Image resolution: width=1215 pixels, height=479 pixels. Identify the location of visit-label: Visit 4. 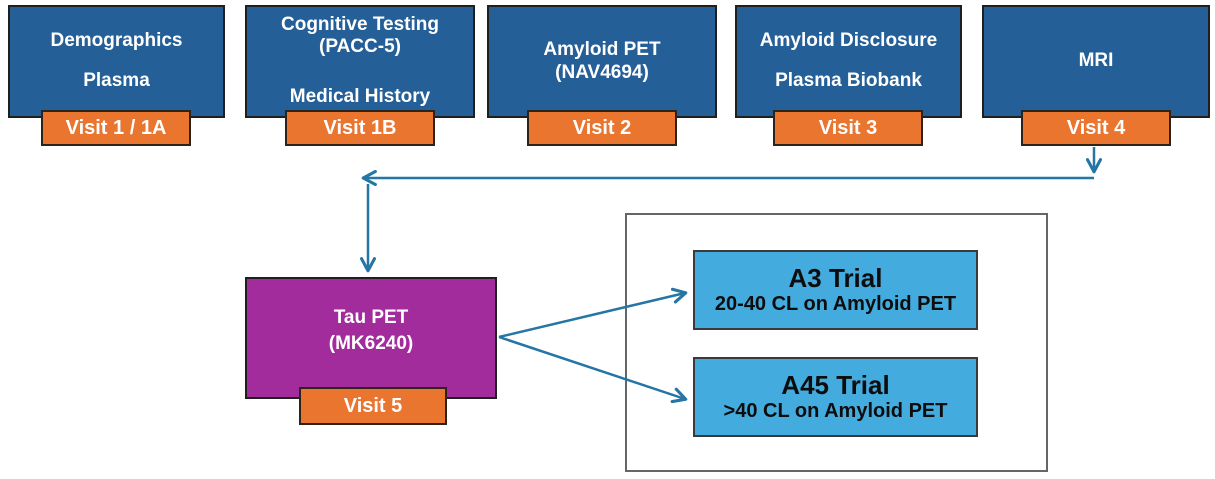
(1096, 127).